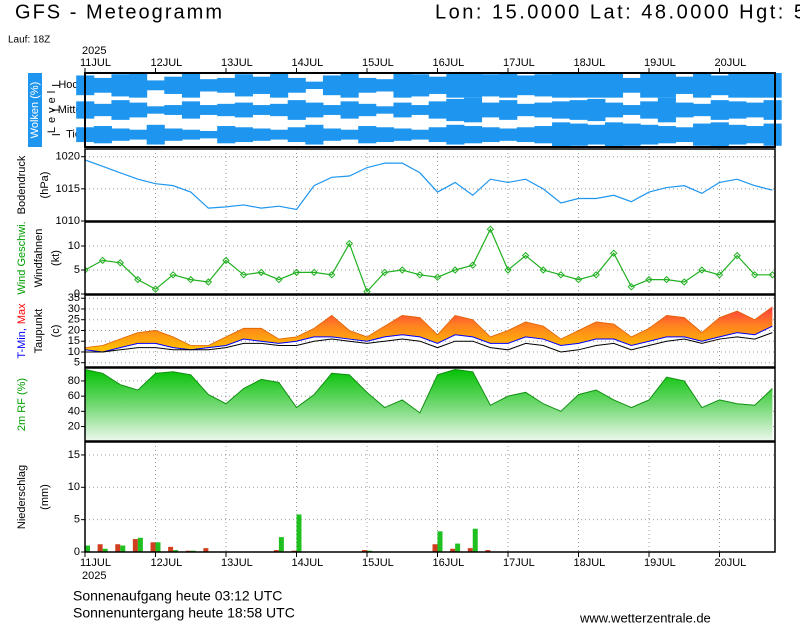 This screenshot has height=625, width=800. Describe the element at coordinates (77, 270) in the screenshot. I see `y-tick-label: 5` at that location.